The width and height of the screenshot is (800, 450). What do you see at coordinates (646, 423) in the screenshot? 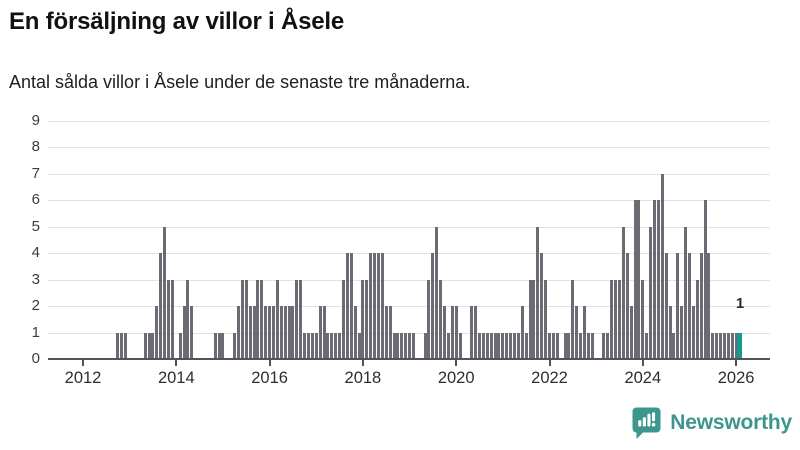
I see `newsworthy-bubble-chart-icon` at bounding box center [646, 423].